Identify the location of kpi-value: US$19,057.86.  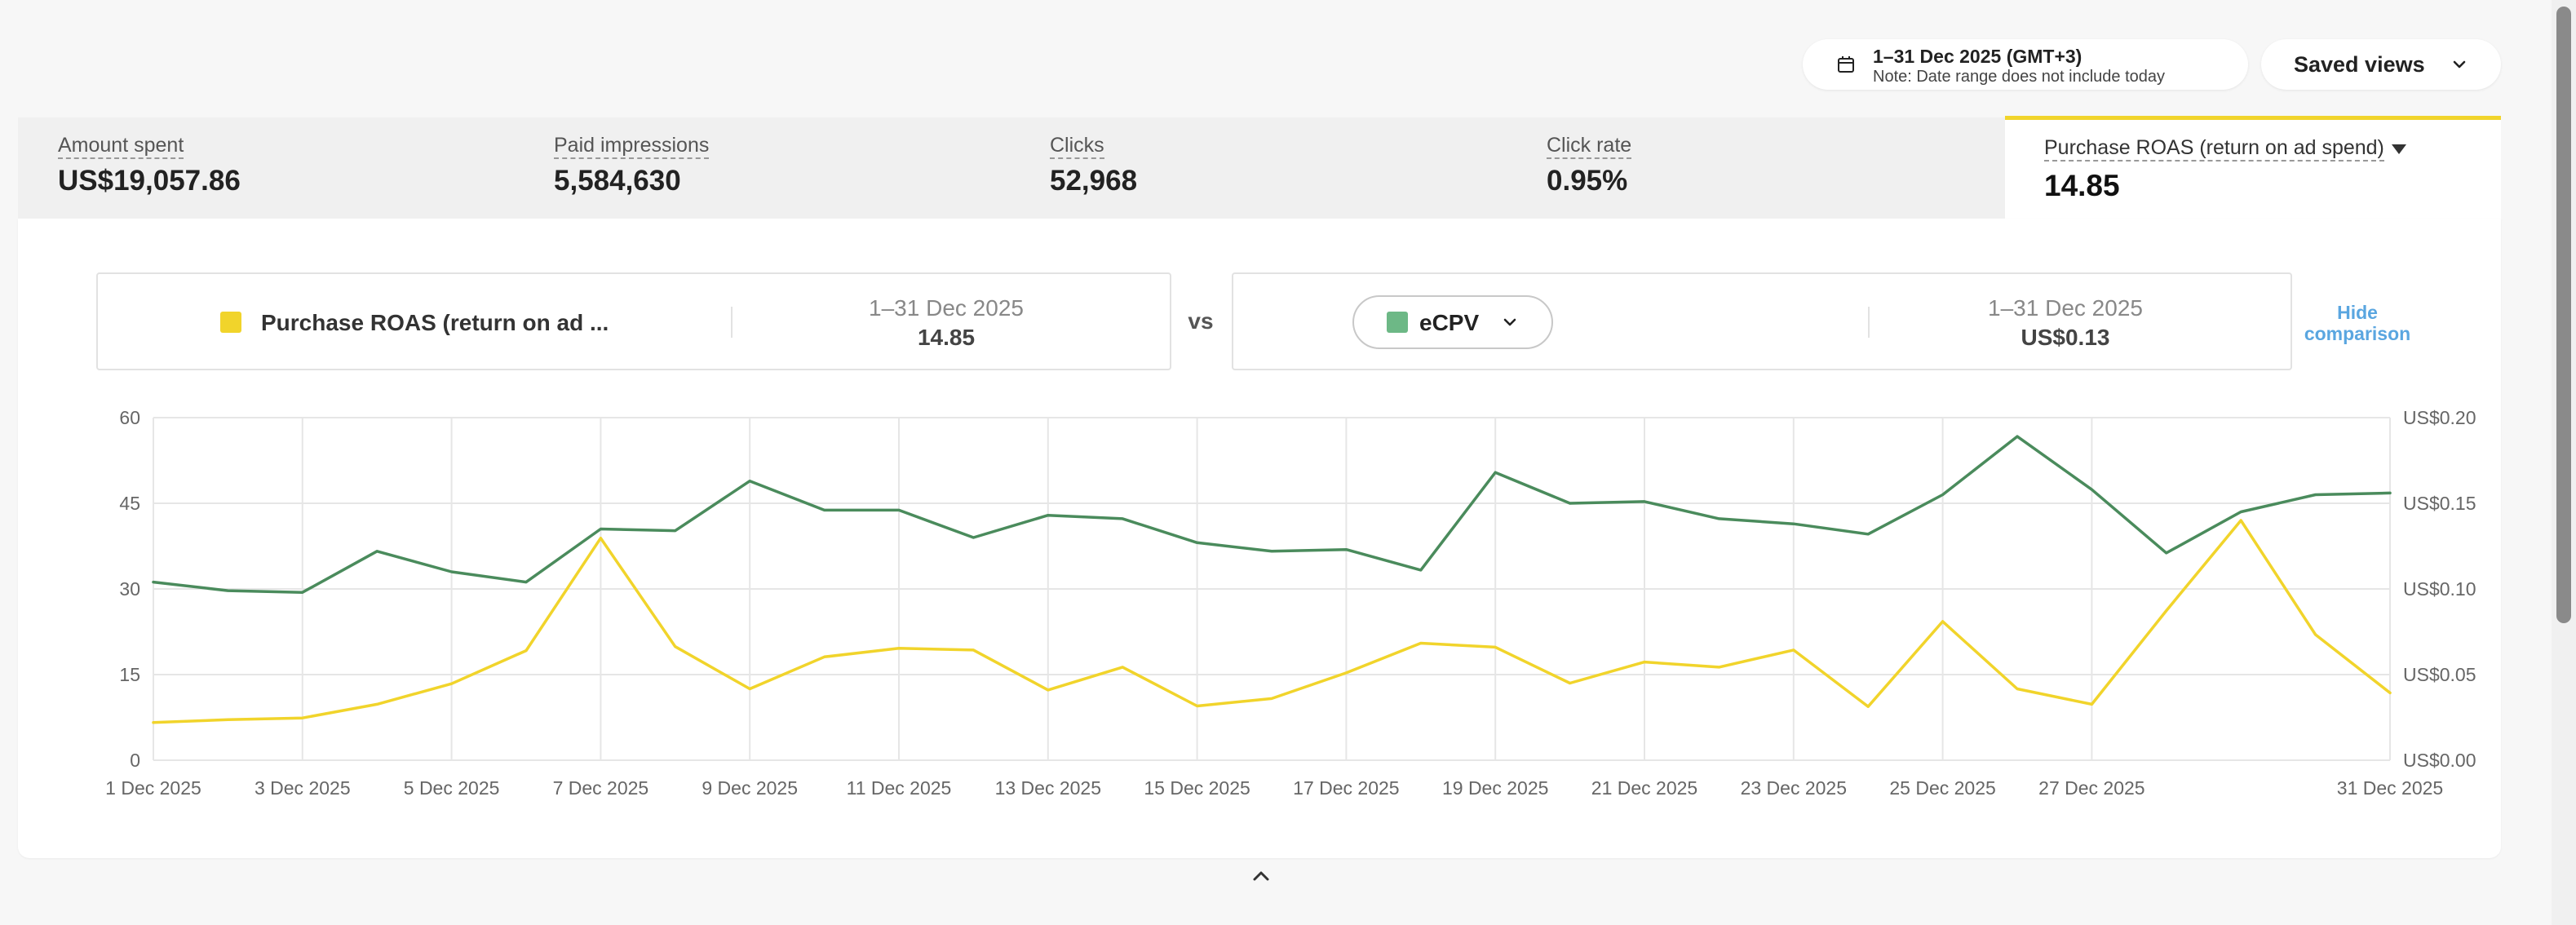
(149, 181).